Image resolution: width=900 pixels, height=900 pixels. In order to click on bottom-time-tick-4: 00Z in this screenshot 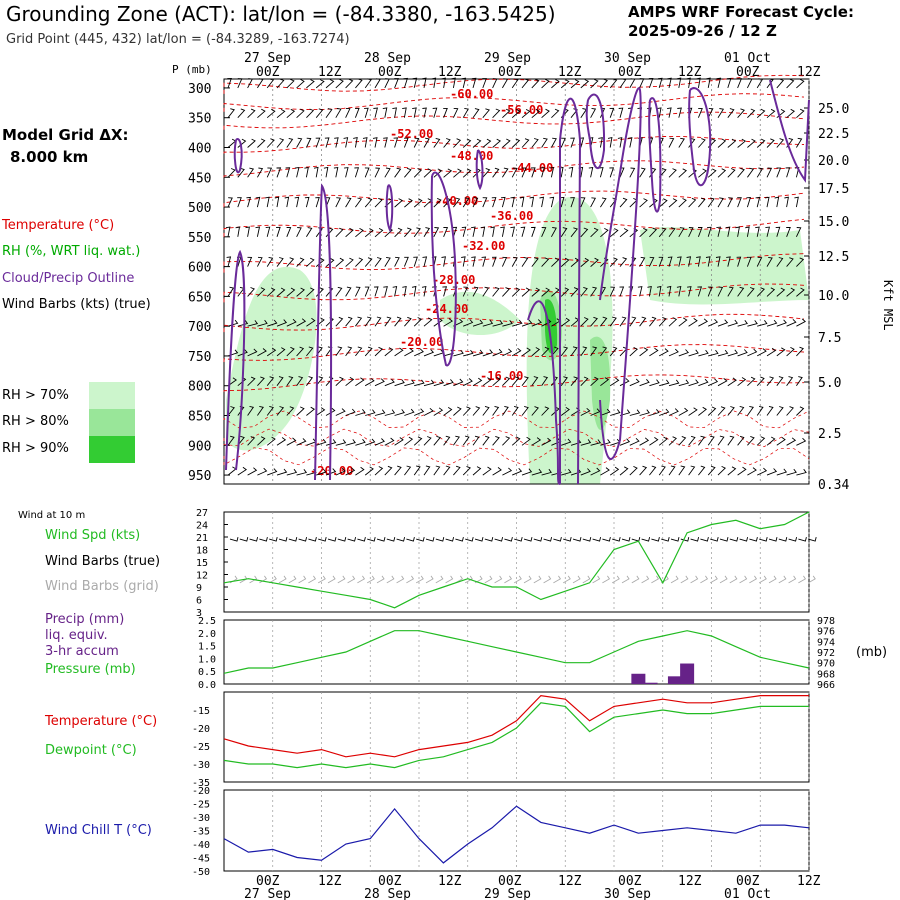, I will do `click(510, 881)`.